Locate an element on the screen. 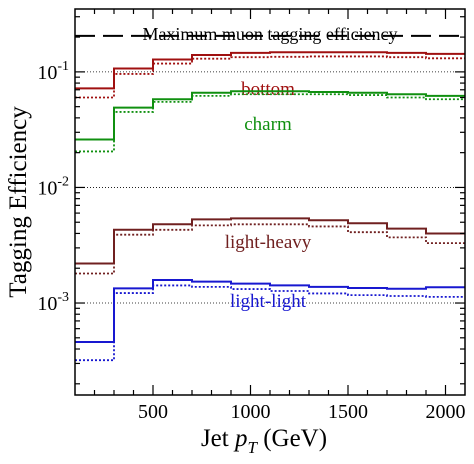 Image resolution: width=474 pixels, height=464 pixels. series-charm-dotted is located at coordinates (270, 123).